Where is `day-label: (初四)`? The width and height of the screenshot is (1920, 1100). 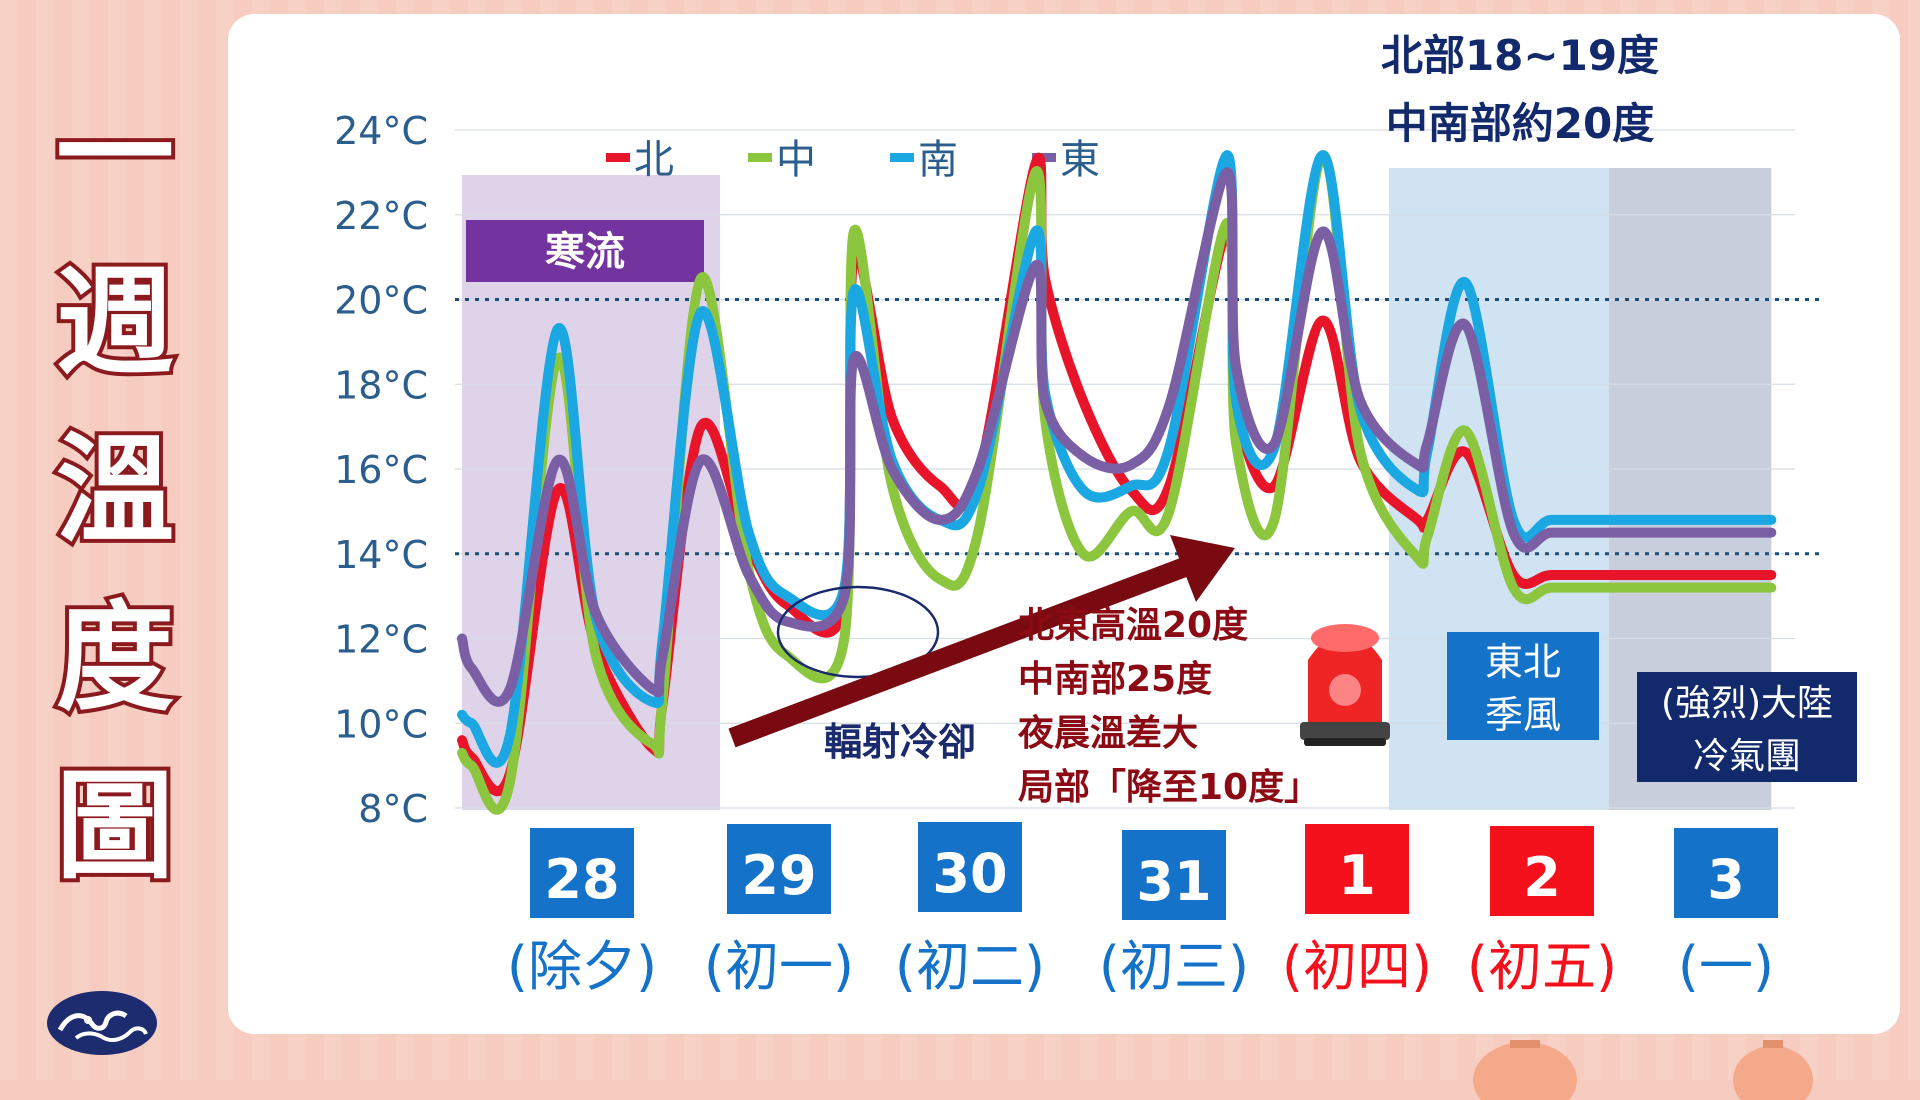
day-label: (初四) is located at coordinates (1357, 966).